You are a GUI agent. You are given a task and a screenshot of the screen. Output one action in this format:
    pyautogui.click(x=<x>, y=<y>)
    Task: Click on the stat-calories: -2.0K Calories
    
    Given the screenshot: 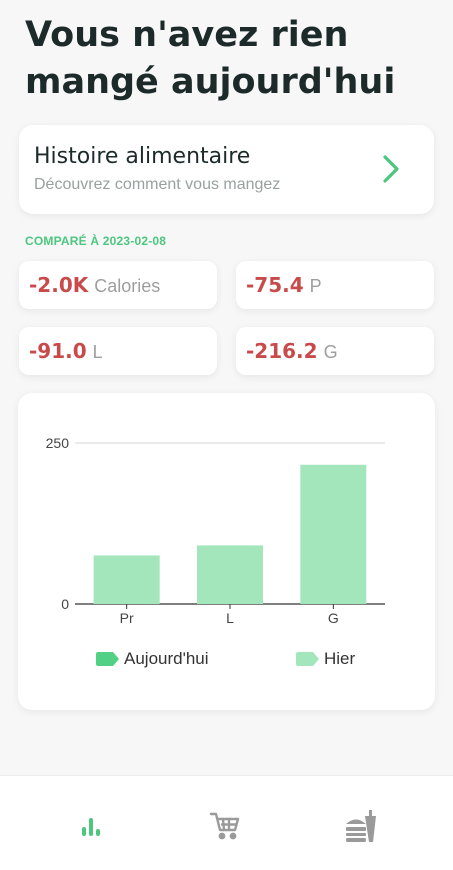 What is the action you would take?
    pyautogui.click(x=118, y=285)
    